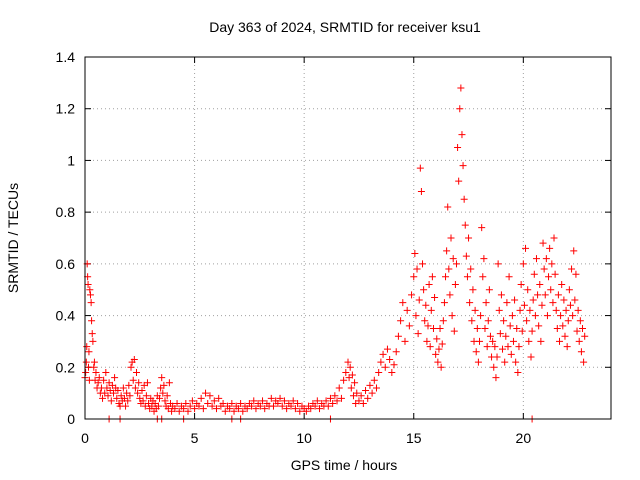 Image resolution: width=640 pixels, height=480 pixels. What do you see at coordinates (524, 438) in the screenshot?
I see `x-tick-label: 20` at bounding box center [524, 438].